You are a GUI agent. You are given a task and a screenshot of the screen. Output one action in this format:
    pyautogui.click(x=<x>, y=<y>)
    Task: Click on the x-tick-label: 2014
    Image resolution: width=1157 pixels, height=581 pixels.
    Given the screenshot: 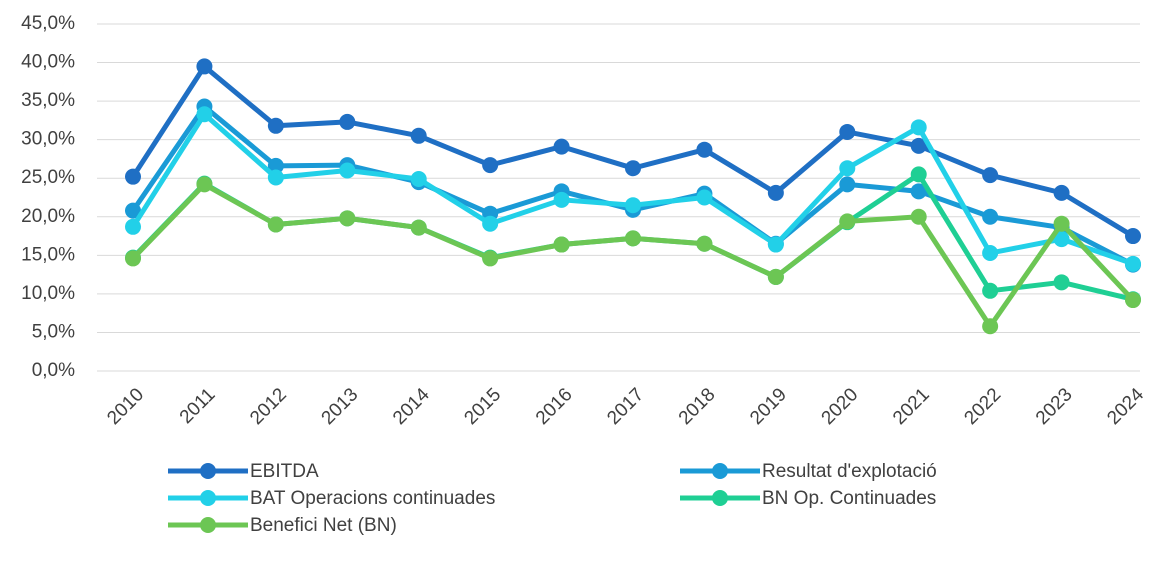 What is the action you would take?
    pyautogui.click(x=411, y=406)
    